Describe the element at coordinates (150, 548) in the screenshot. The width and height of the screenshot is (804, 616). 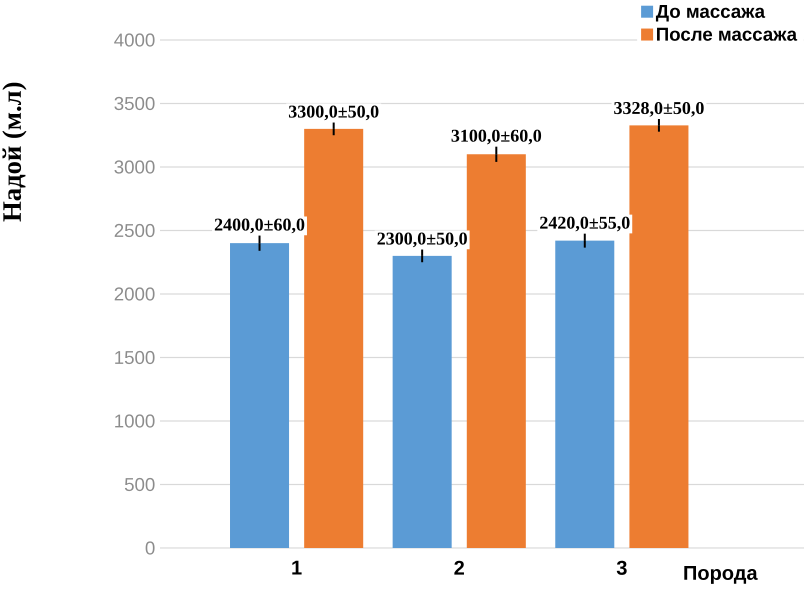
I see `y-tick-label: 0` at that location.